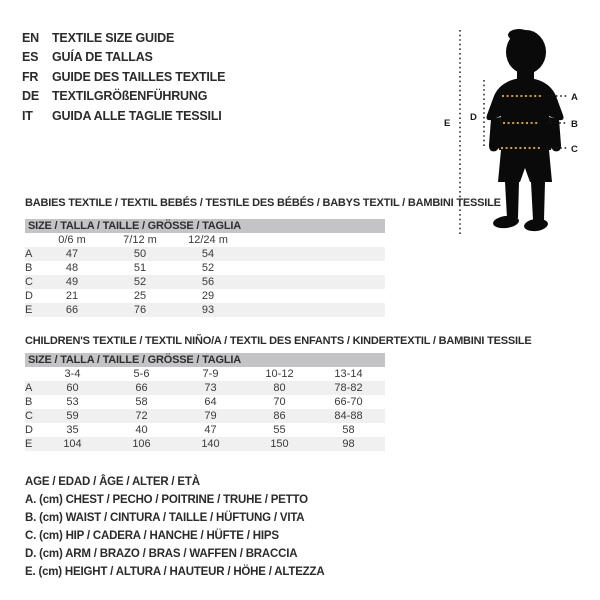 This screenshot has width=600, height=600. I want to click on table-row: B 48 51 52, so click(205, 268).